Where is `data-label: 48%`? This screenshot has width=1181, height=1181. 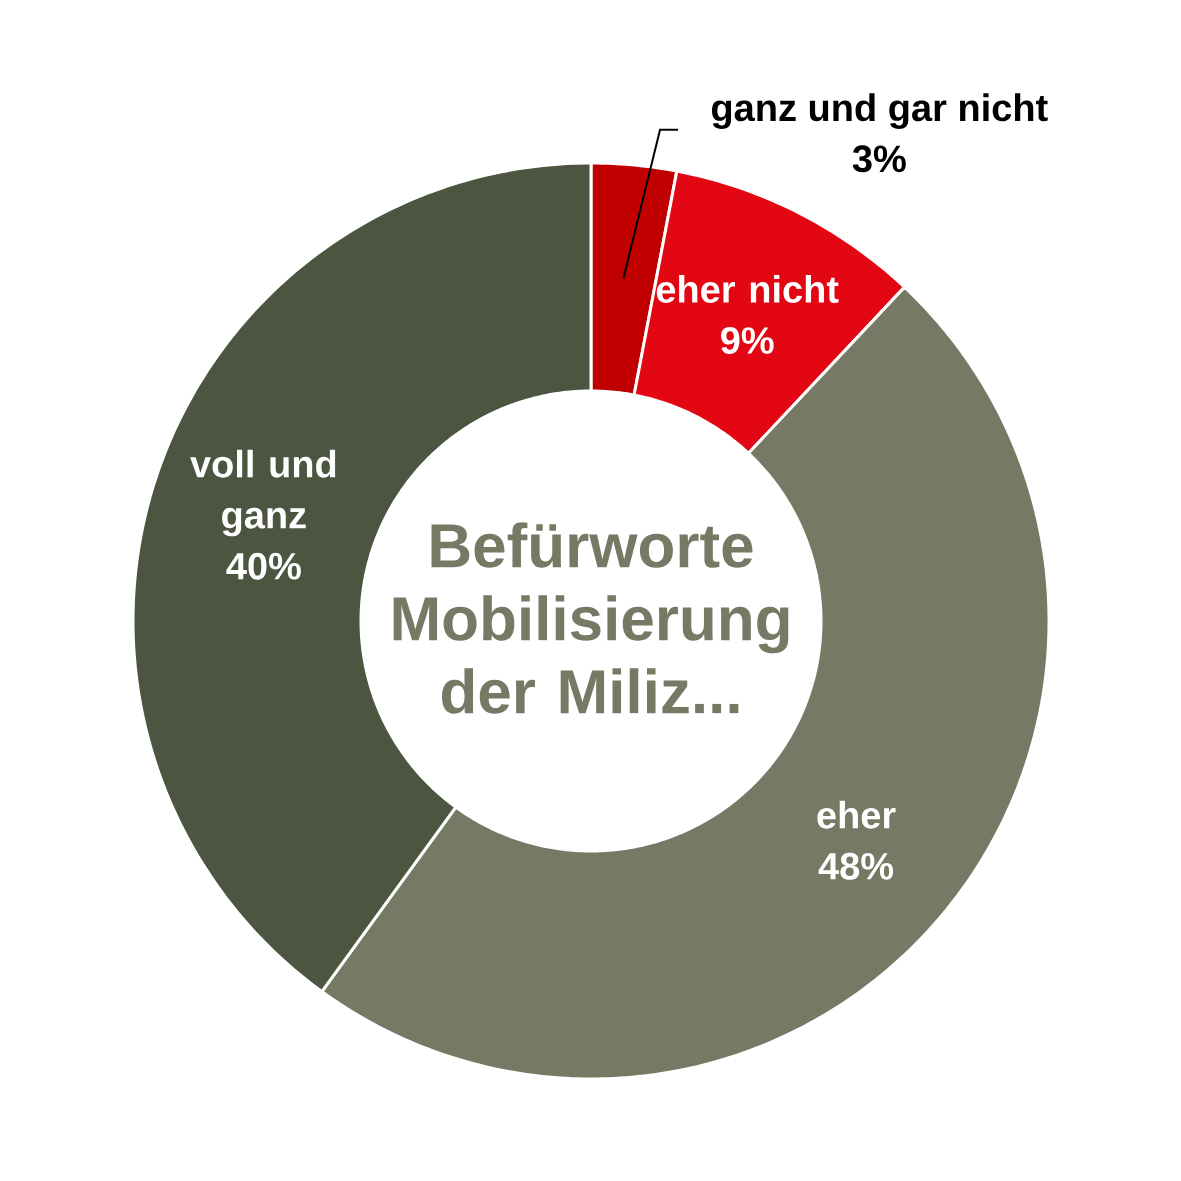
data-label: 48% is located at coordinates (856, 866).